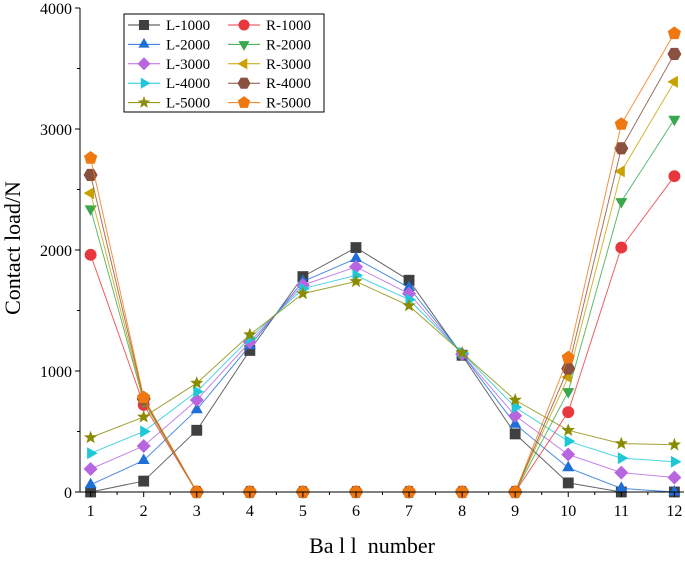  What do you see at coordinates (188, 104) in the screenshot?
I see `legend-label-L-5000: L-5000` at bounding box center [188, 104].